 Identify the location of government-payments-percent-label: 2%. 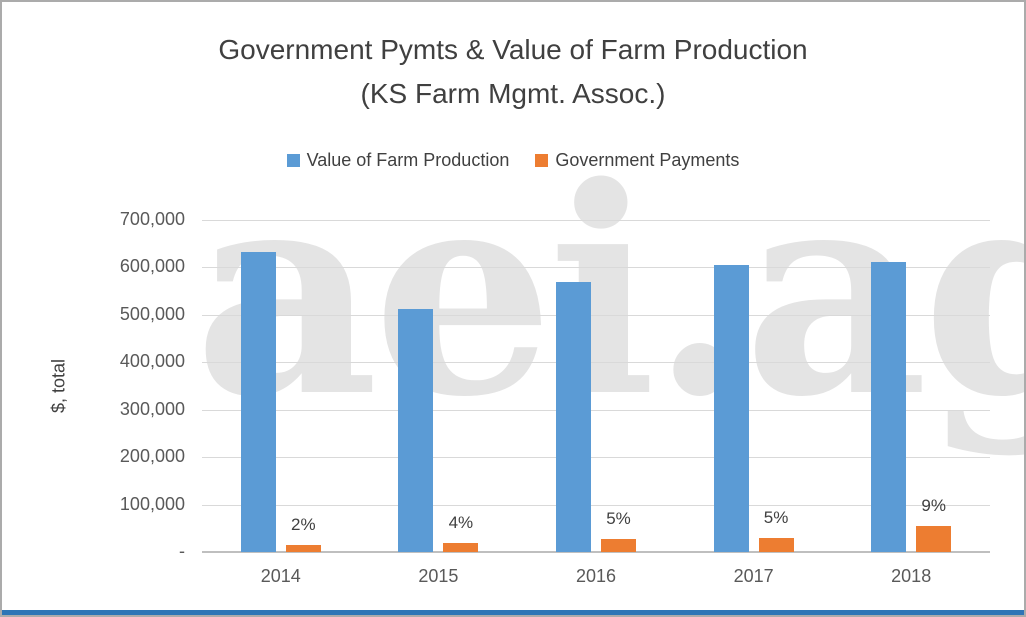
(303, 525).